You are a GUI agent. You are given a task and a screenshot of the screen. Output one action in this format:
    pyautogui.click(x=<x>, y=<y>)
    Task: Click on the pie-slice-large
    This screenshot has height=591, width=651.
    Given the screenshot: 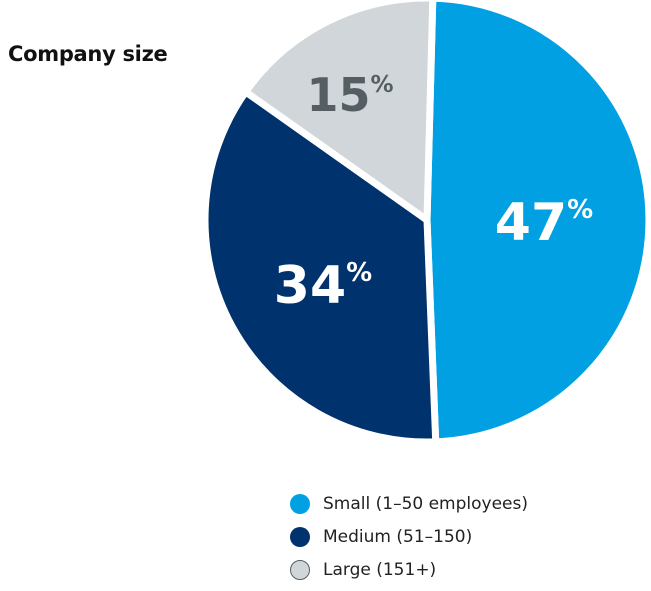 What is the action you would take?
    pyautogui.click(x=339, y=112)
    